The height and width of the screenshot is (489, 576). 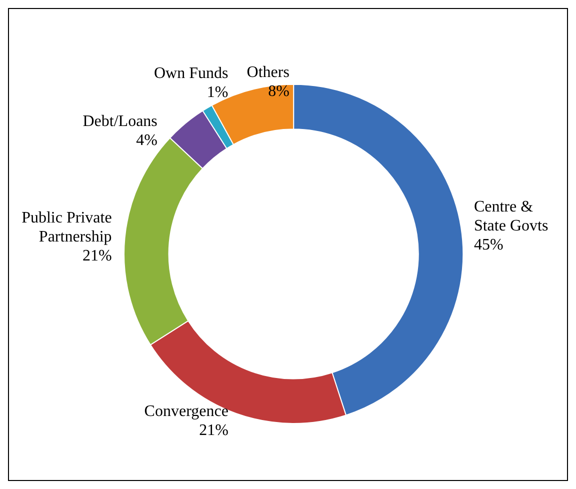 What do you see at coordinates (511, 216) in the screenshot?
I see `slice-label: Centre & State Govts` at bounding box center [511, 216].